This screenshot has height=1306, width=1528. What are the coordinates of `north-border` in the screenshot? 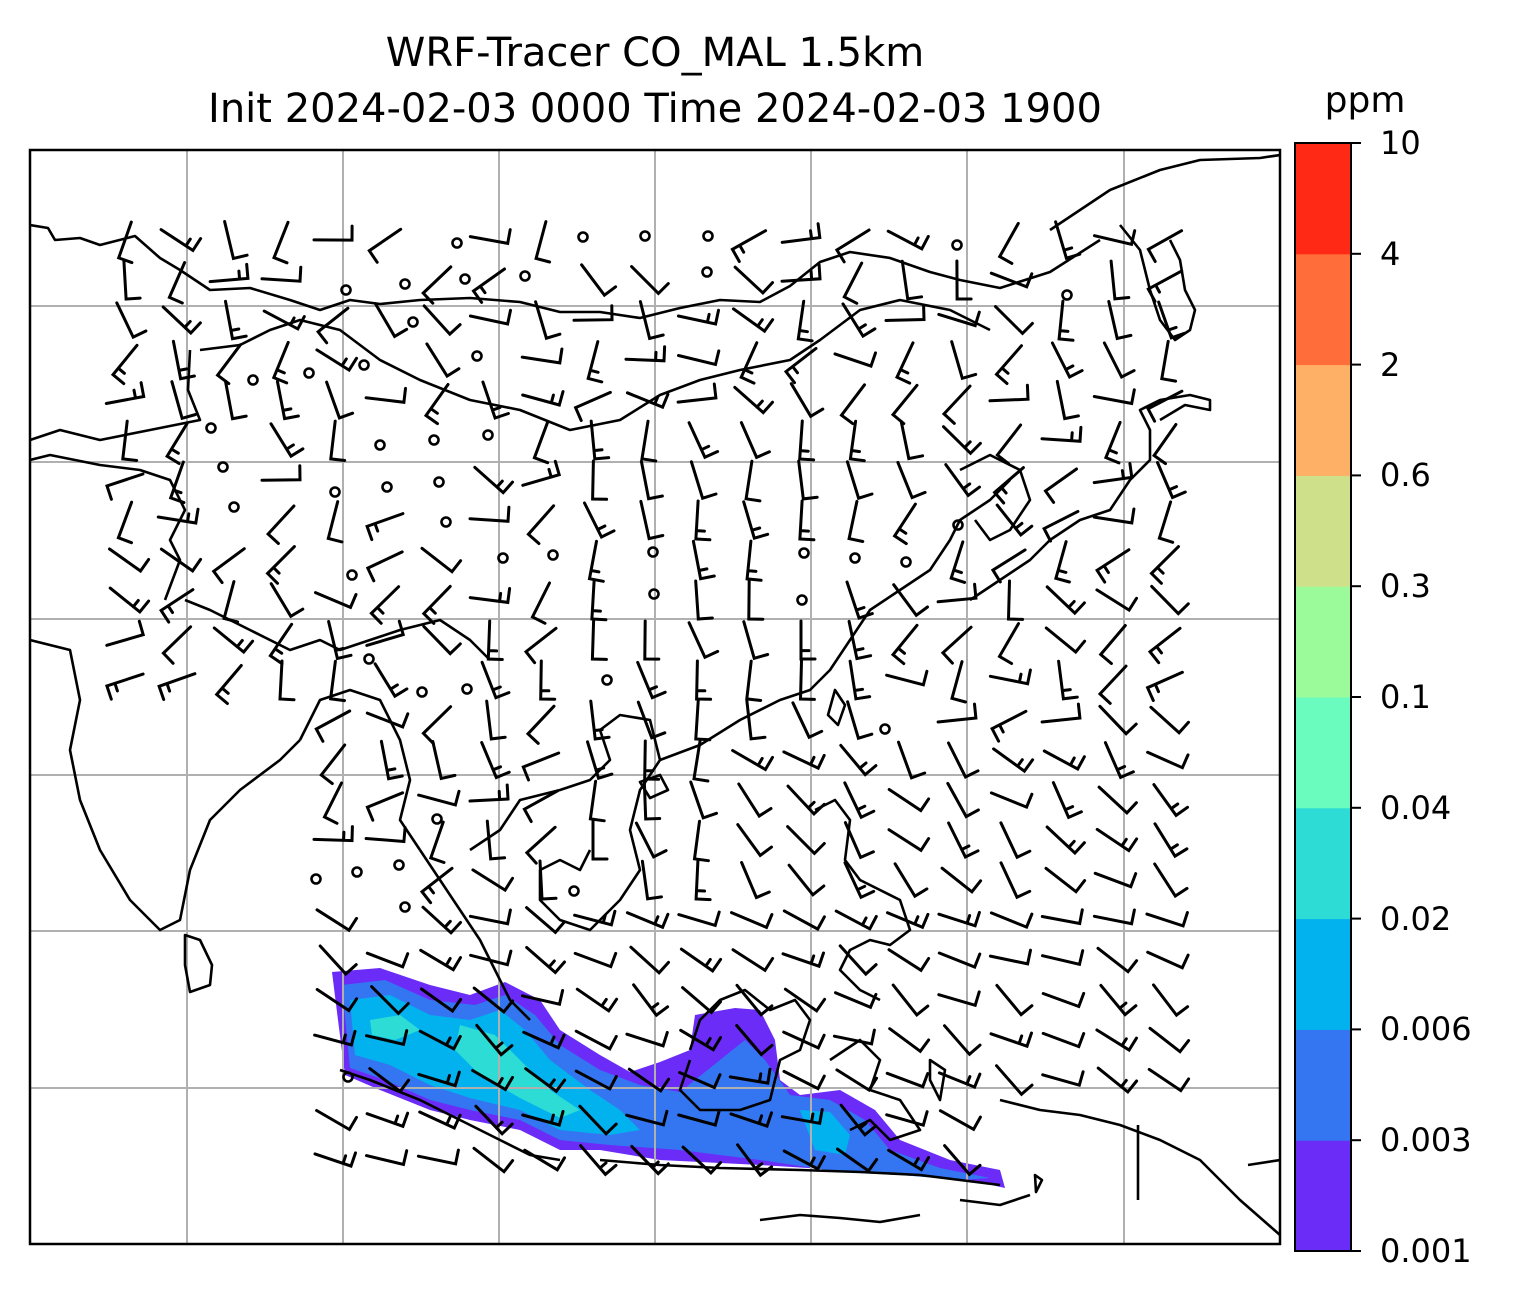 It's located at (565, 271).